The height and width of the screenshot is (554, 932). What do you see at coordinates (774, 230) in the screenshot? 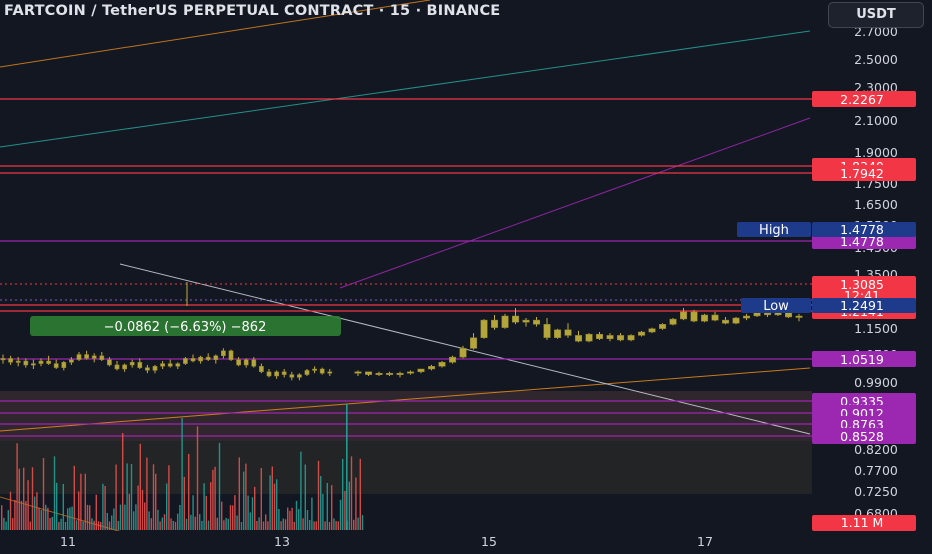
I see `high-tag-label: High` at bounding box center [774, 230].